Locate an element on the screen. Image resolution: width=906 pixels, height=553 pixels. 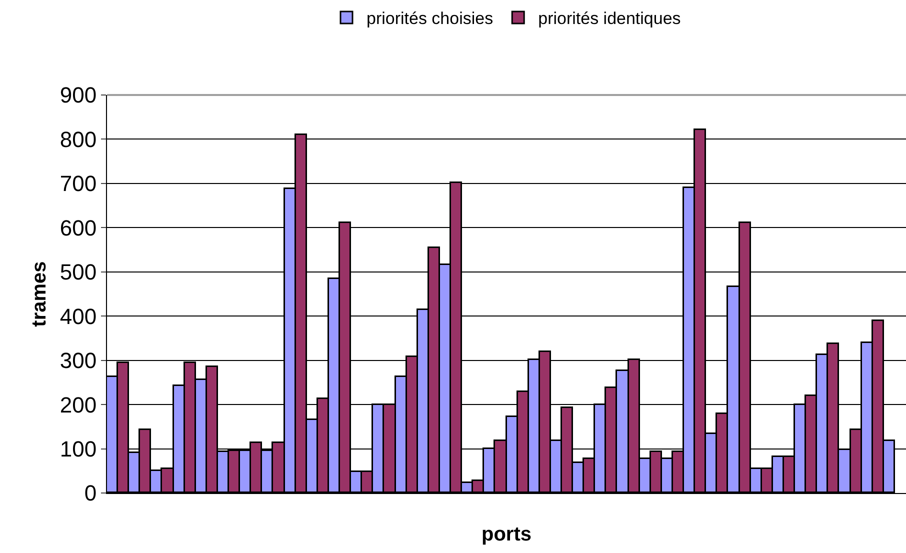
y-tick-label: 200 is located at coordinates (78, 405).